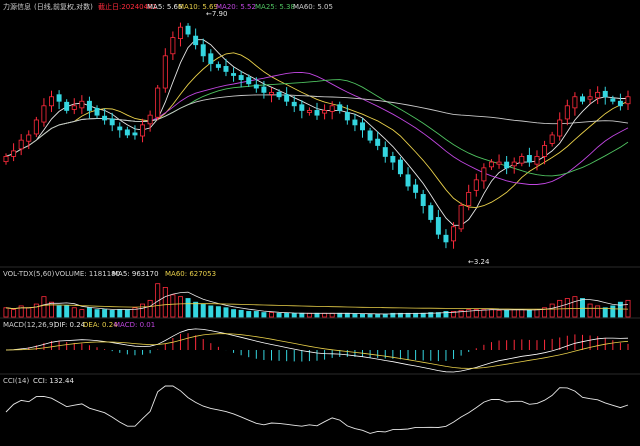  Describe the element at coordinates (317, 409) in the screenshot. I see `cci-polyline` at that location.